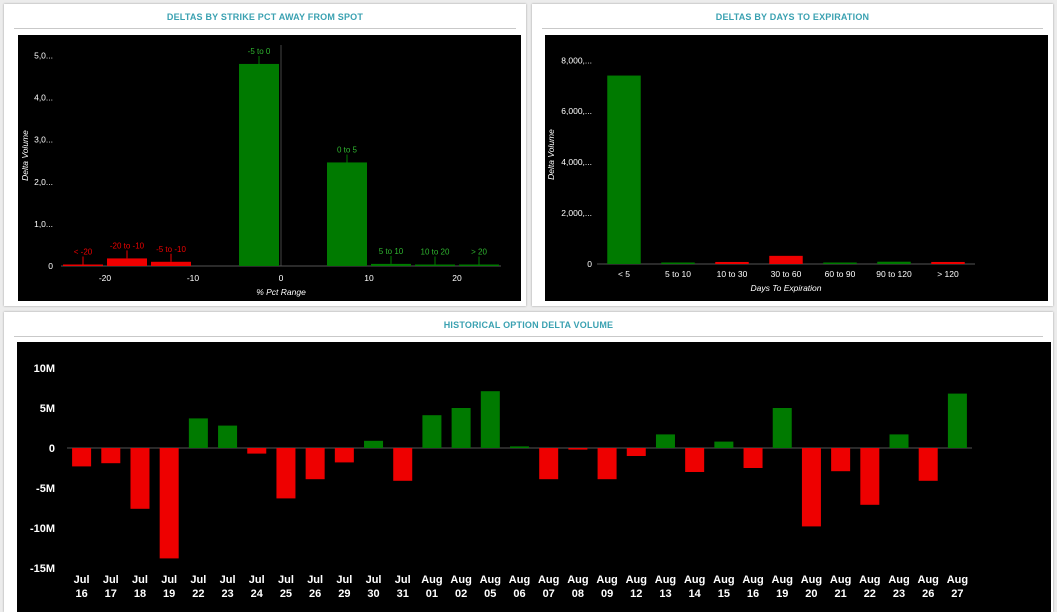 The height and width of the screenshot is (612, 1057). I want to click on data-label: < -20, so click(83, 252).